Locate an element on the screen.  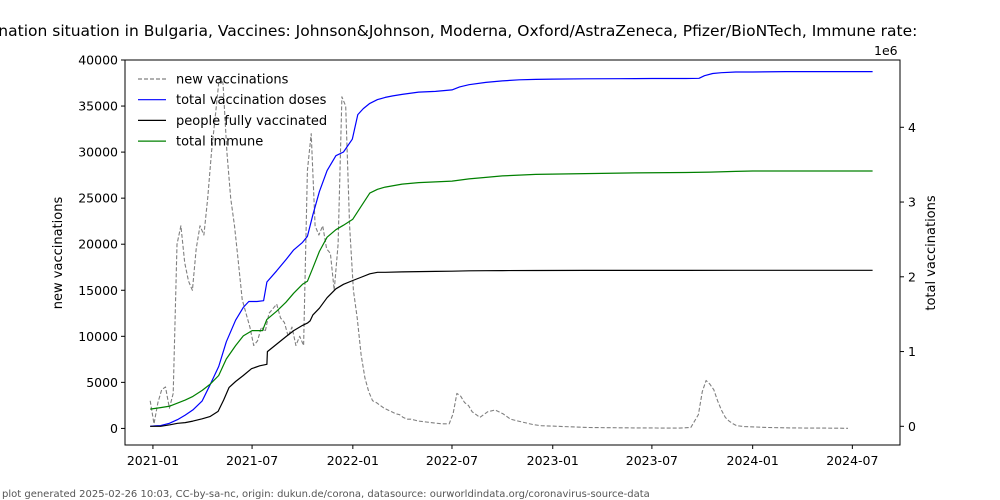
x-tick-label: 2024-01 is located at coordinates (753, 460).